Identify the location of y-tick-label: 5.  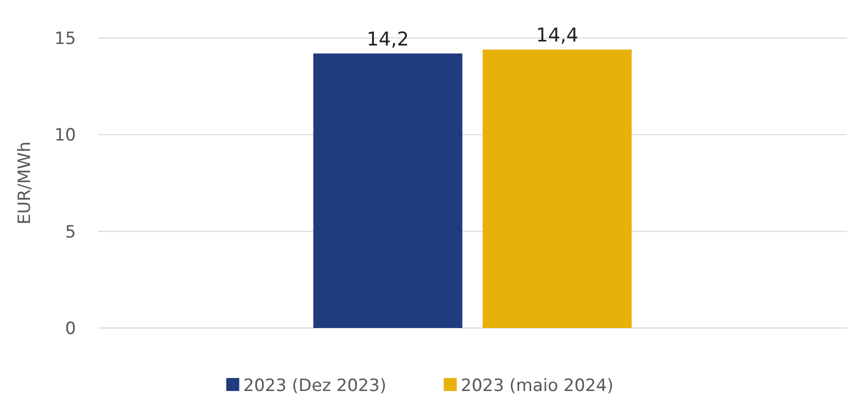
(70, 232).